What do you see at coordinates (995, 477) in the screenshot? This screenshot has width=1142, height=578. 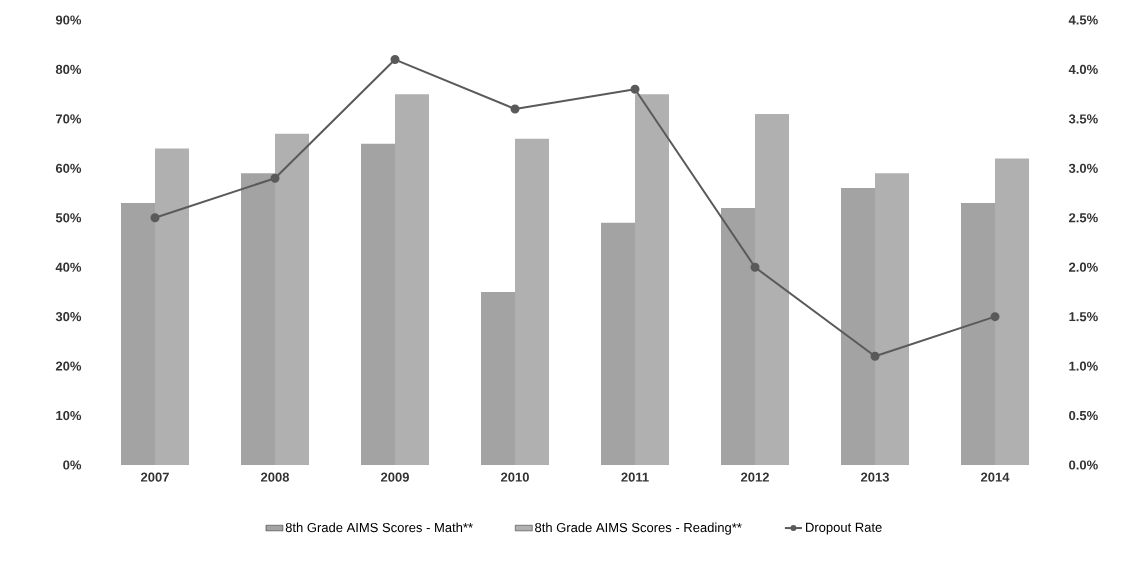 I see `x-tick-label: 2014` at bounding box center [995, 477].